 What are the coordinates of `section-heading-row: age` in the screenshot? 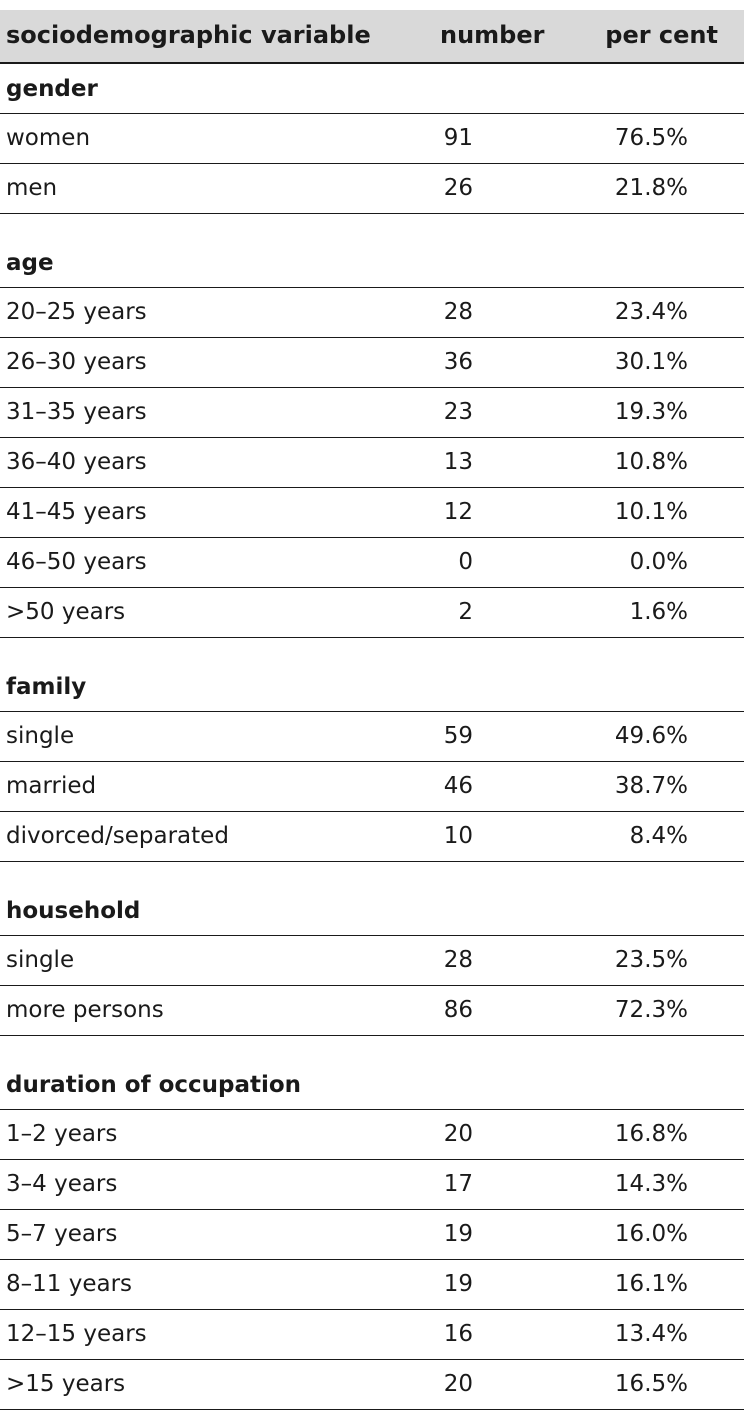 It's located at (372, 263).